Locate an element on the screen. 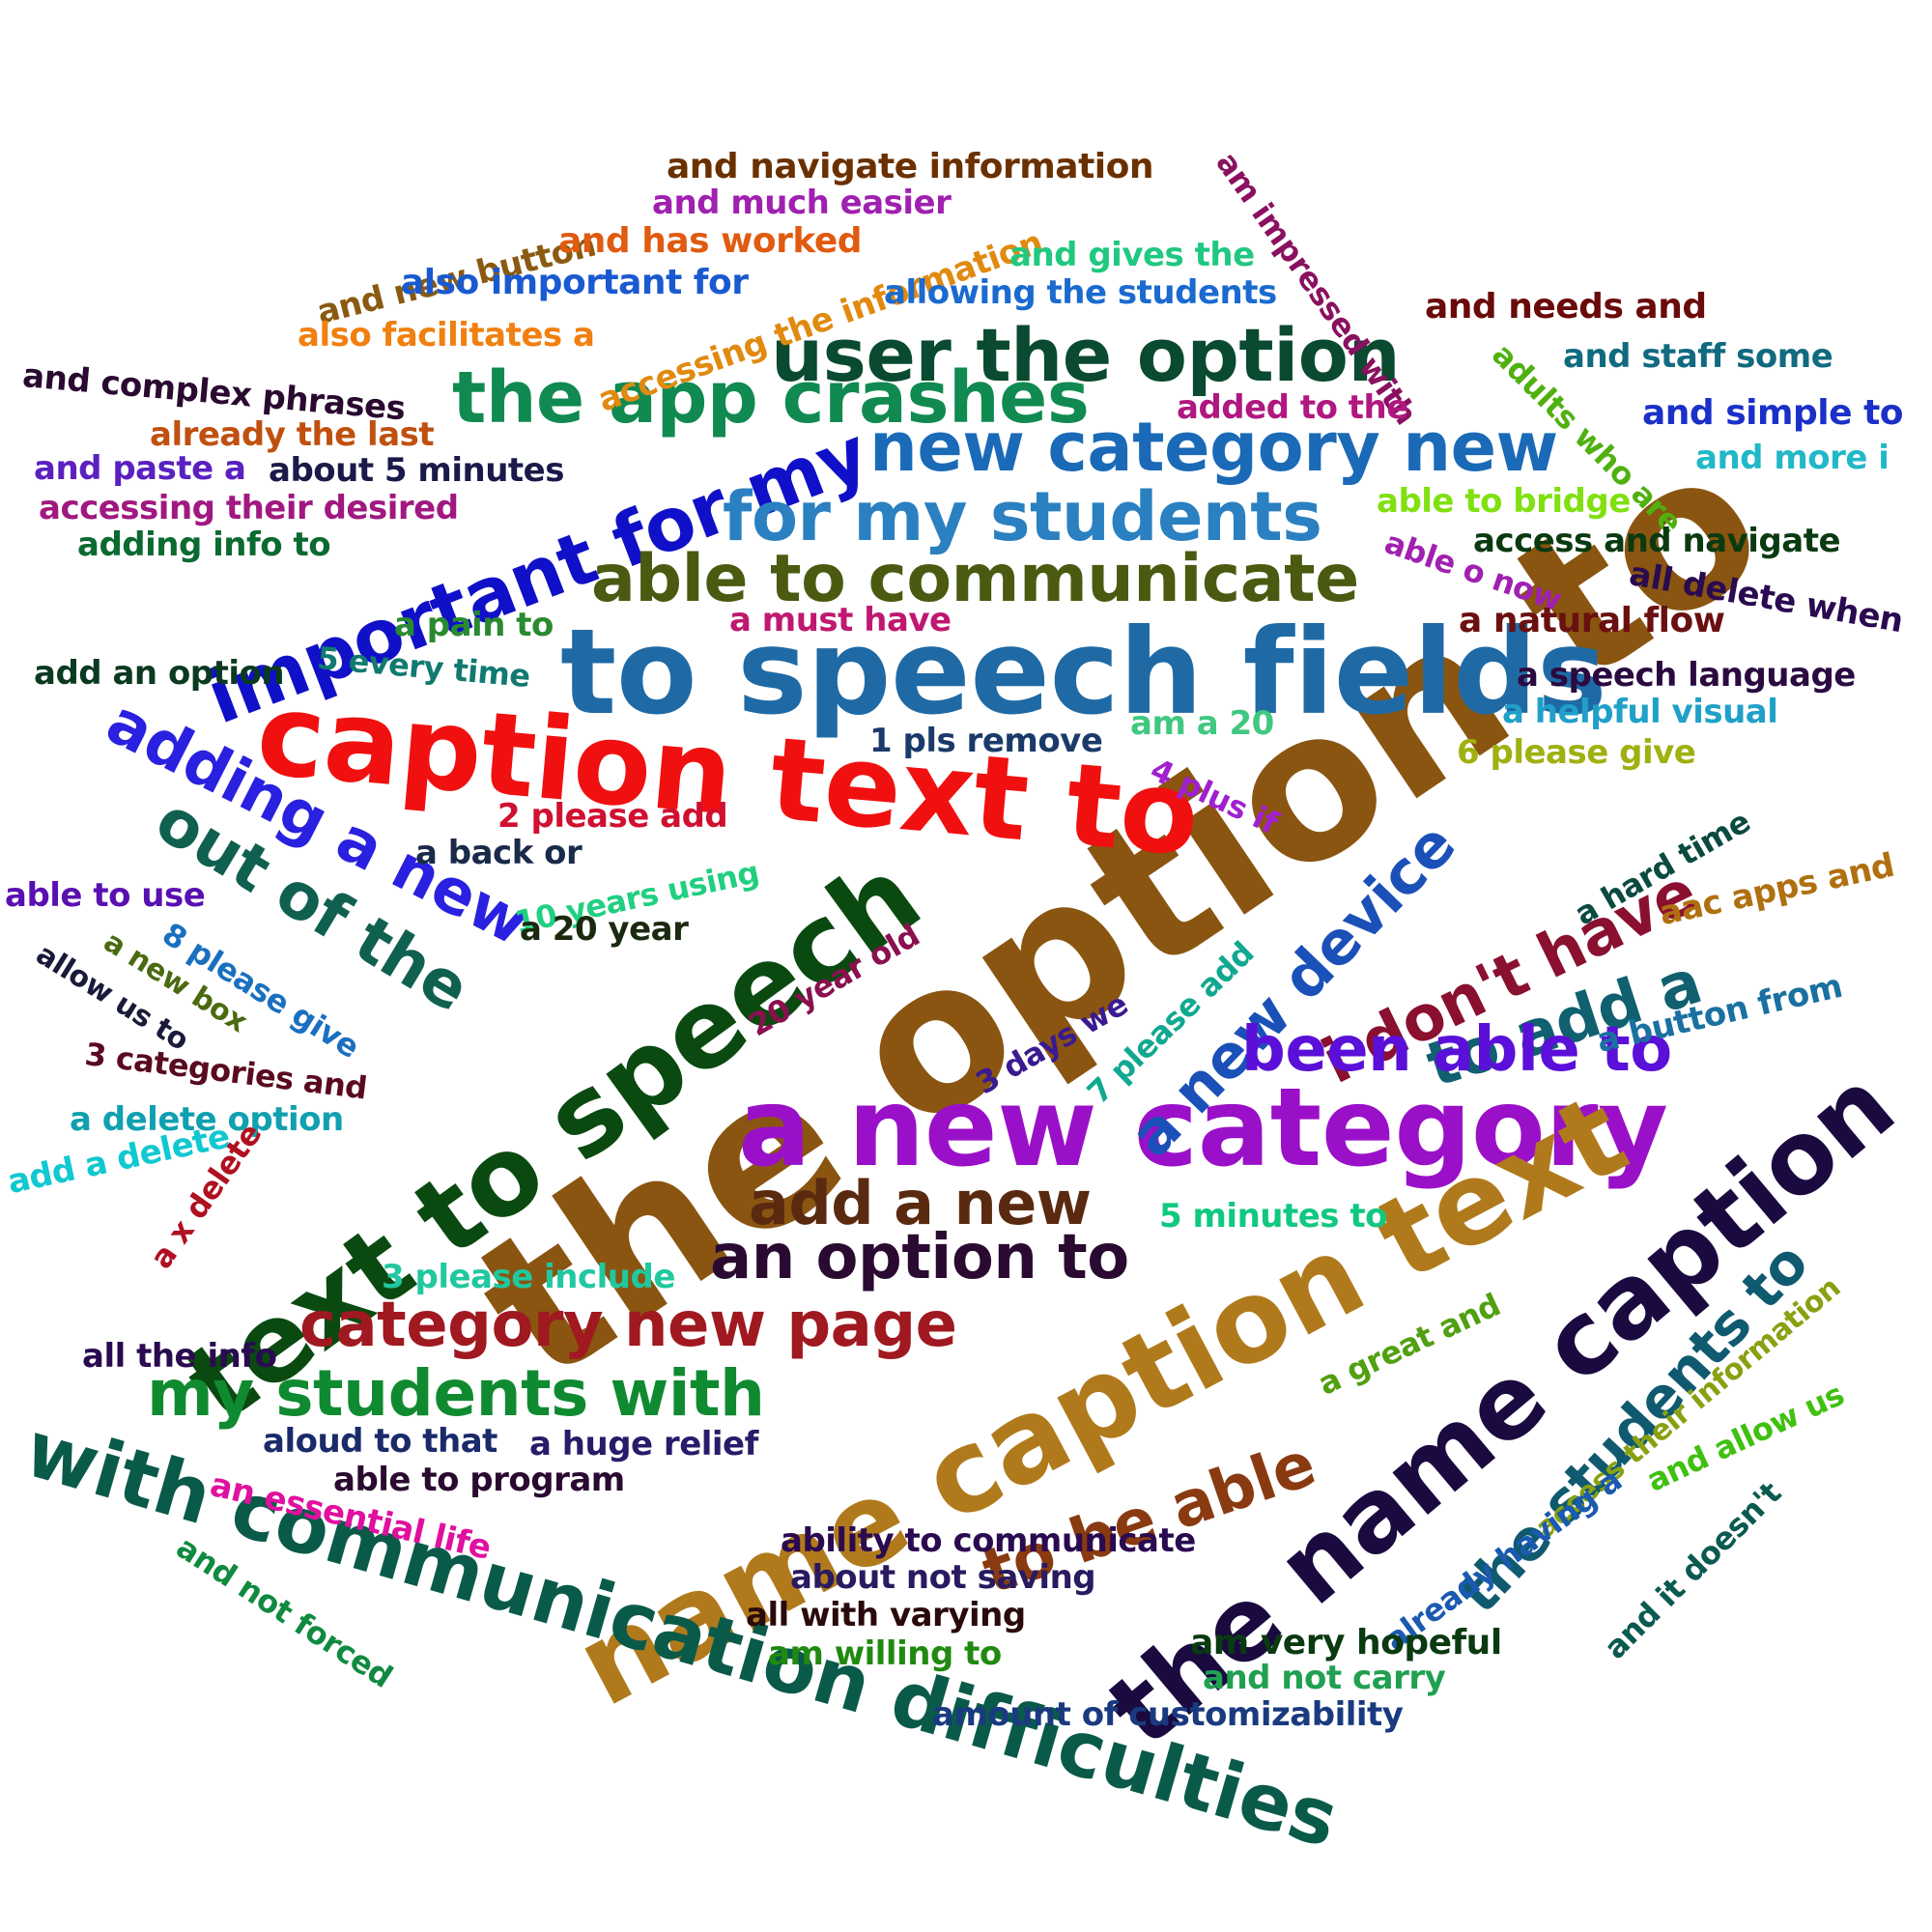 The height and width of the screenshot is (1932, 1932). word: and staff some is located at coordinates (1698, 356).